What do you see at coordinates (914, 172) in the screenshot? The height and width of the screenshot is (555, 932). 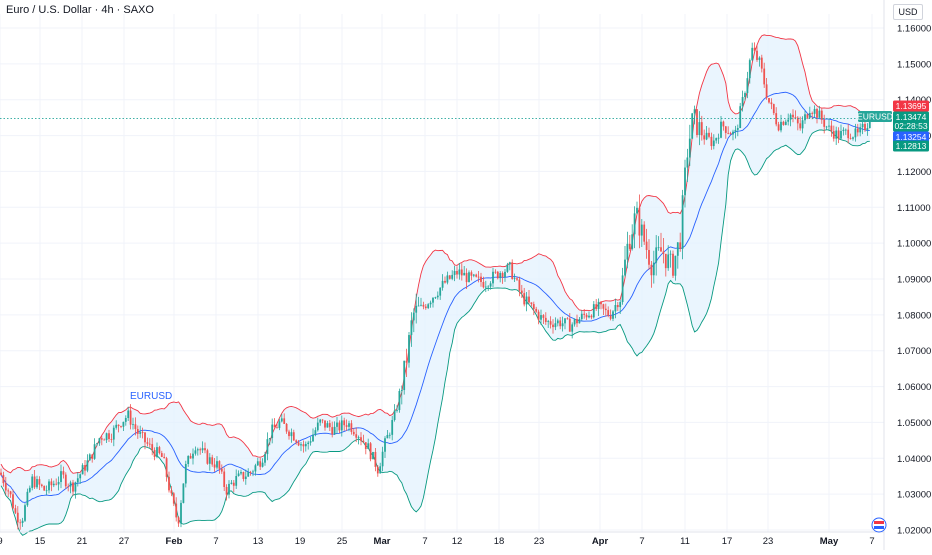 I see `y-tick-label: 1.12000` at bounding box center [914, 172].